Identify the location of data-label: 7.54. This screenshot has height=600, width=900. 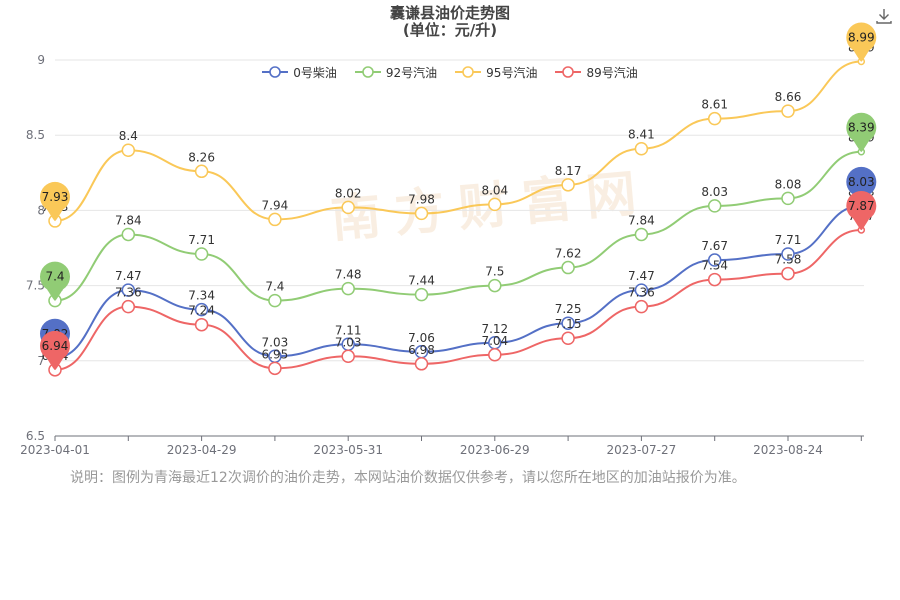
(714, 266).